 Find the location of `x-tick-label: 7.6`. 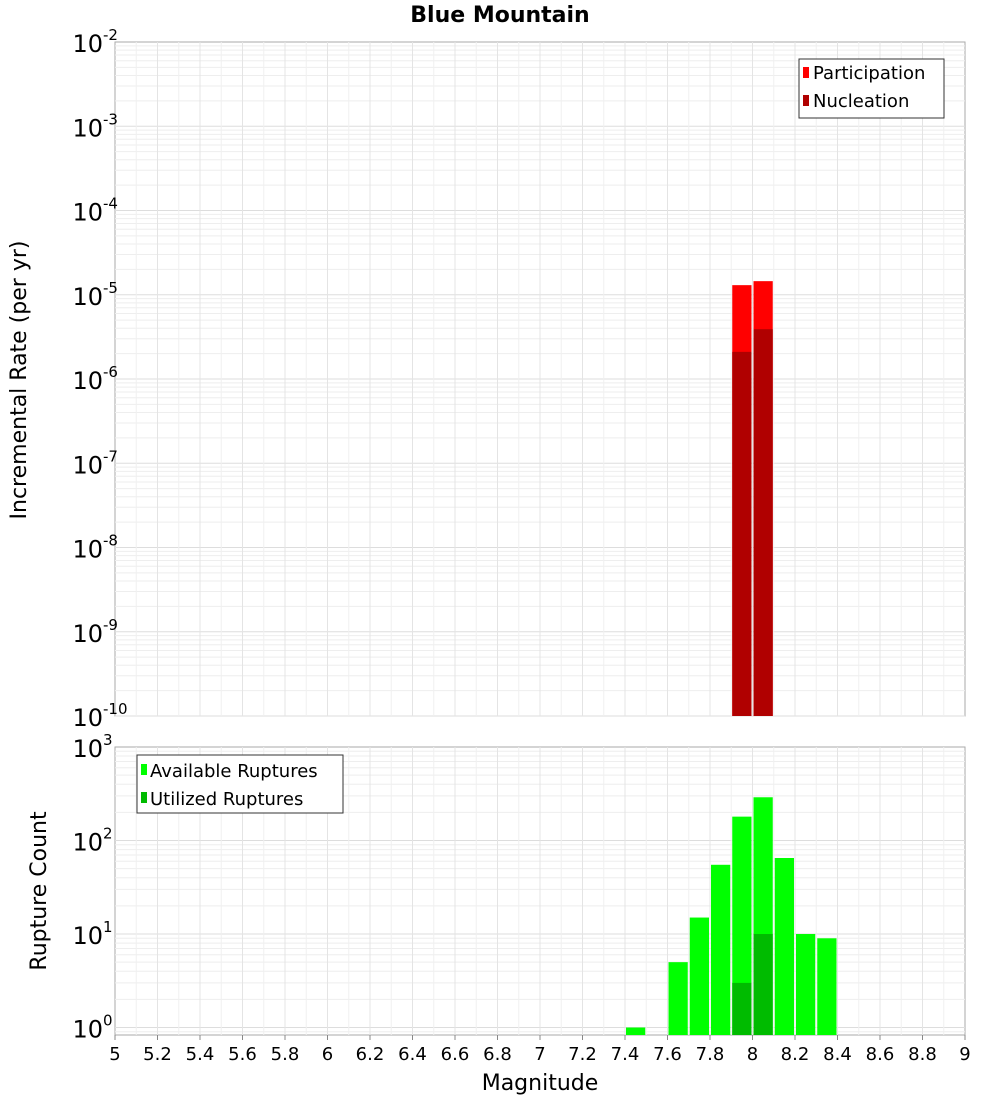

x-tick-label: 7.6 is located at coordinates (667, 1054).